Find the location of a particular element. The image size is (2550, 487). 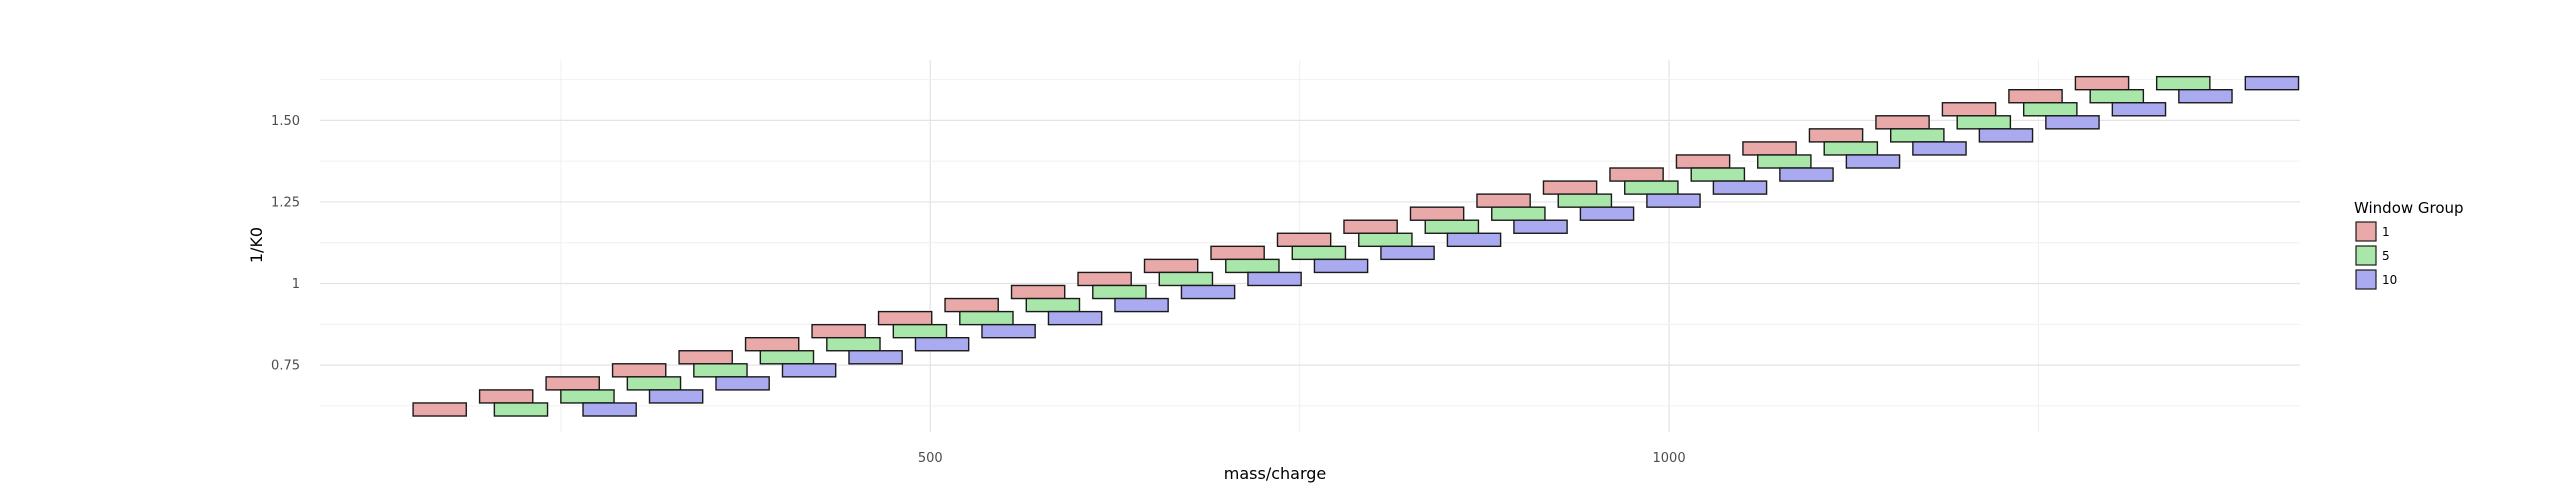

y-tick-labels: 0.75 1 1.25 1.50 is located at coordinates (285, 244).